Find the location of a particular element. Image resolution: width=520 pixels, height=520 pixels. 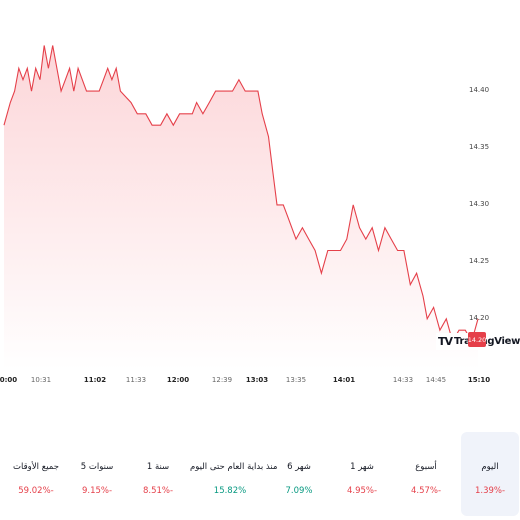

x-tick-label: 10:00 is located at coordinates (9, 380).